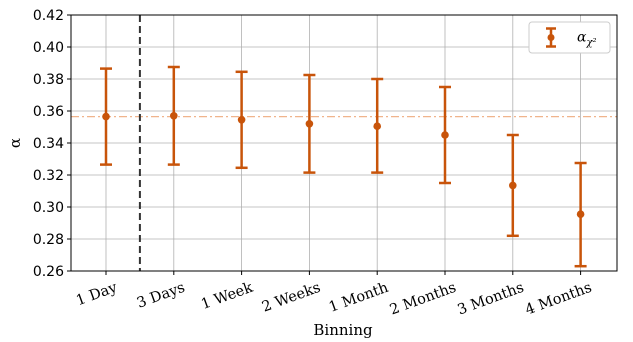  What do you see at coordinates (423, 299) in the screenshot?
I see `x-tick-label: 2 Months` at bounding box center [423, 299].